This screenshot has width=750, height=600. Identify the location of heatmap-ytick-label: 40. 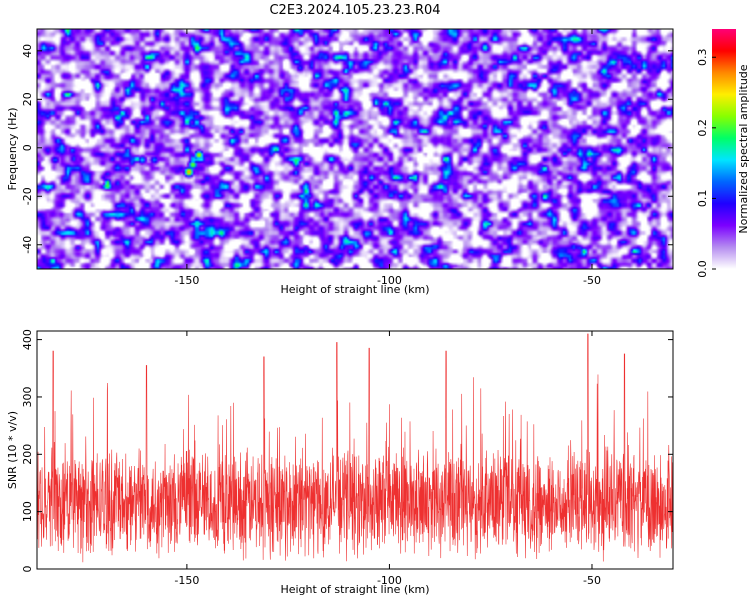
(27, 51).